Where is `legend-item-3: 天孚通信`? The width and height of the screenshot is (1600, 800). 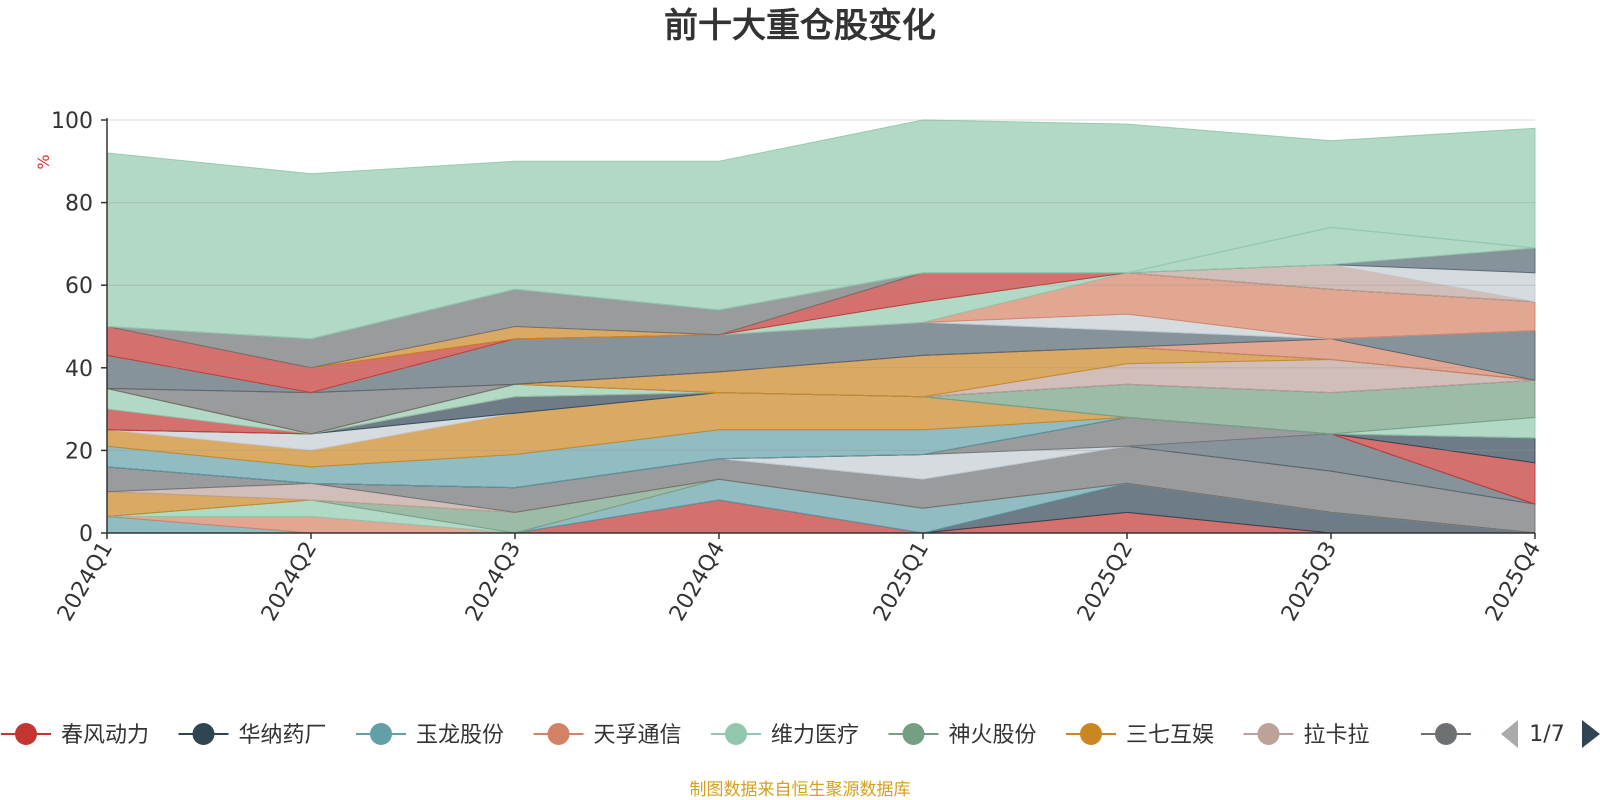
legend-item-3: 天孚通信 is located at coordinates (607, 735).